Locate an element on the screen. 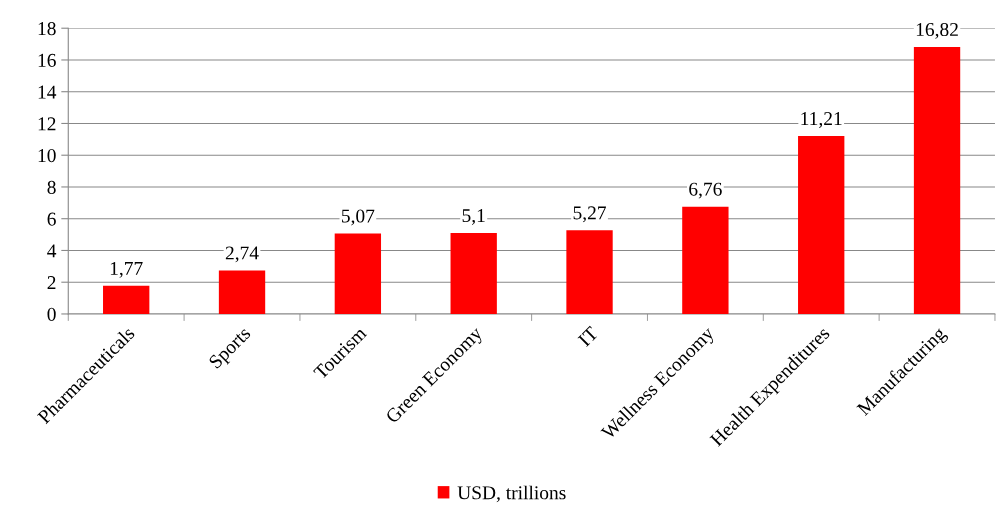 The width and height of the screenshot is (1004, 513). data-label: 11,21 is located at coordinates (821, 120).